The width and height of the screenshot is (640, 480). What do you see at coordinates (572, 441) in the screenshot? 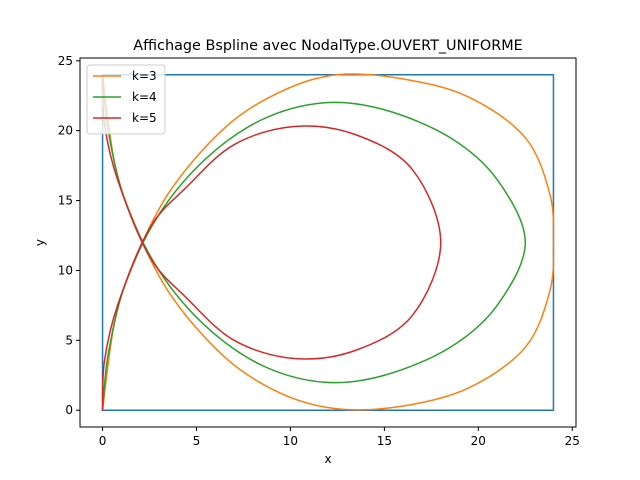
I see `x-tick-label: 25` at bounding box center [572, 441].